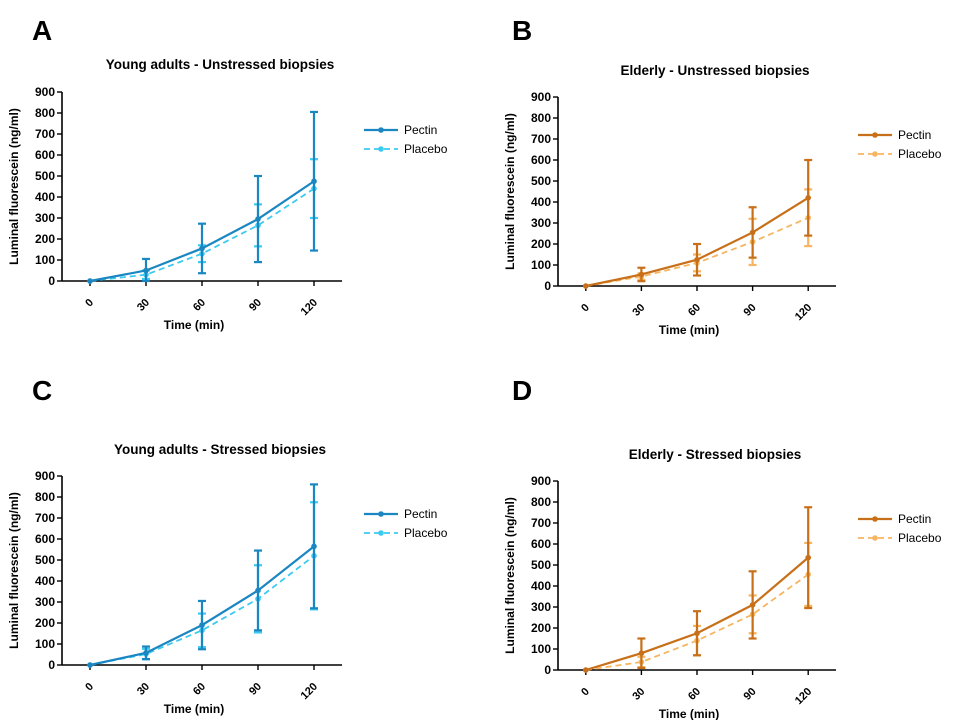 This screenshot has width=960, height=720. I want to click on panel-letter: B, so click(522, 30).